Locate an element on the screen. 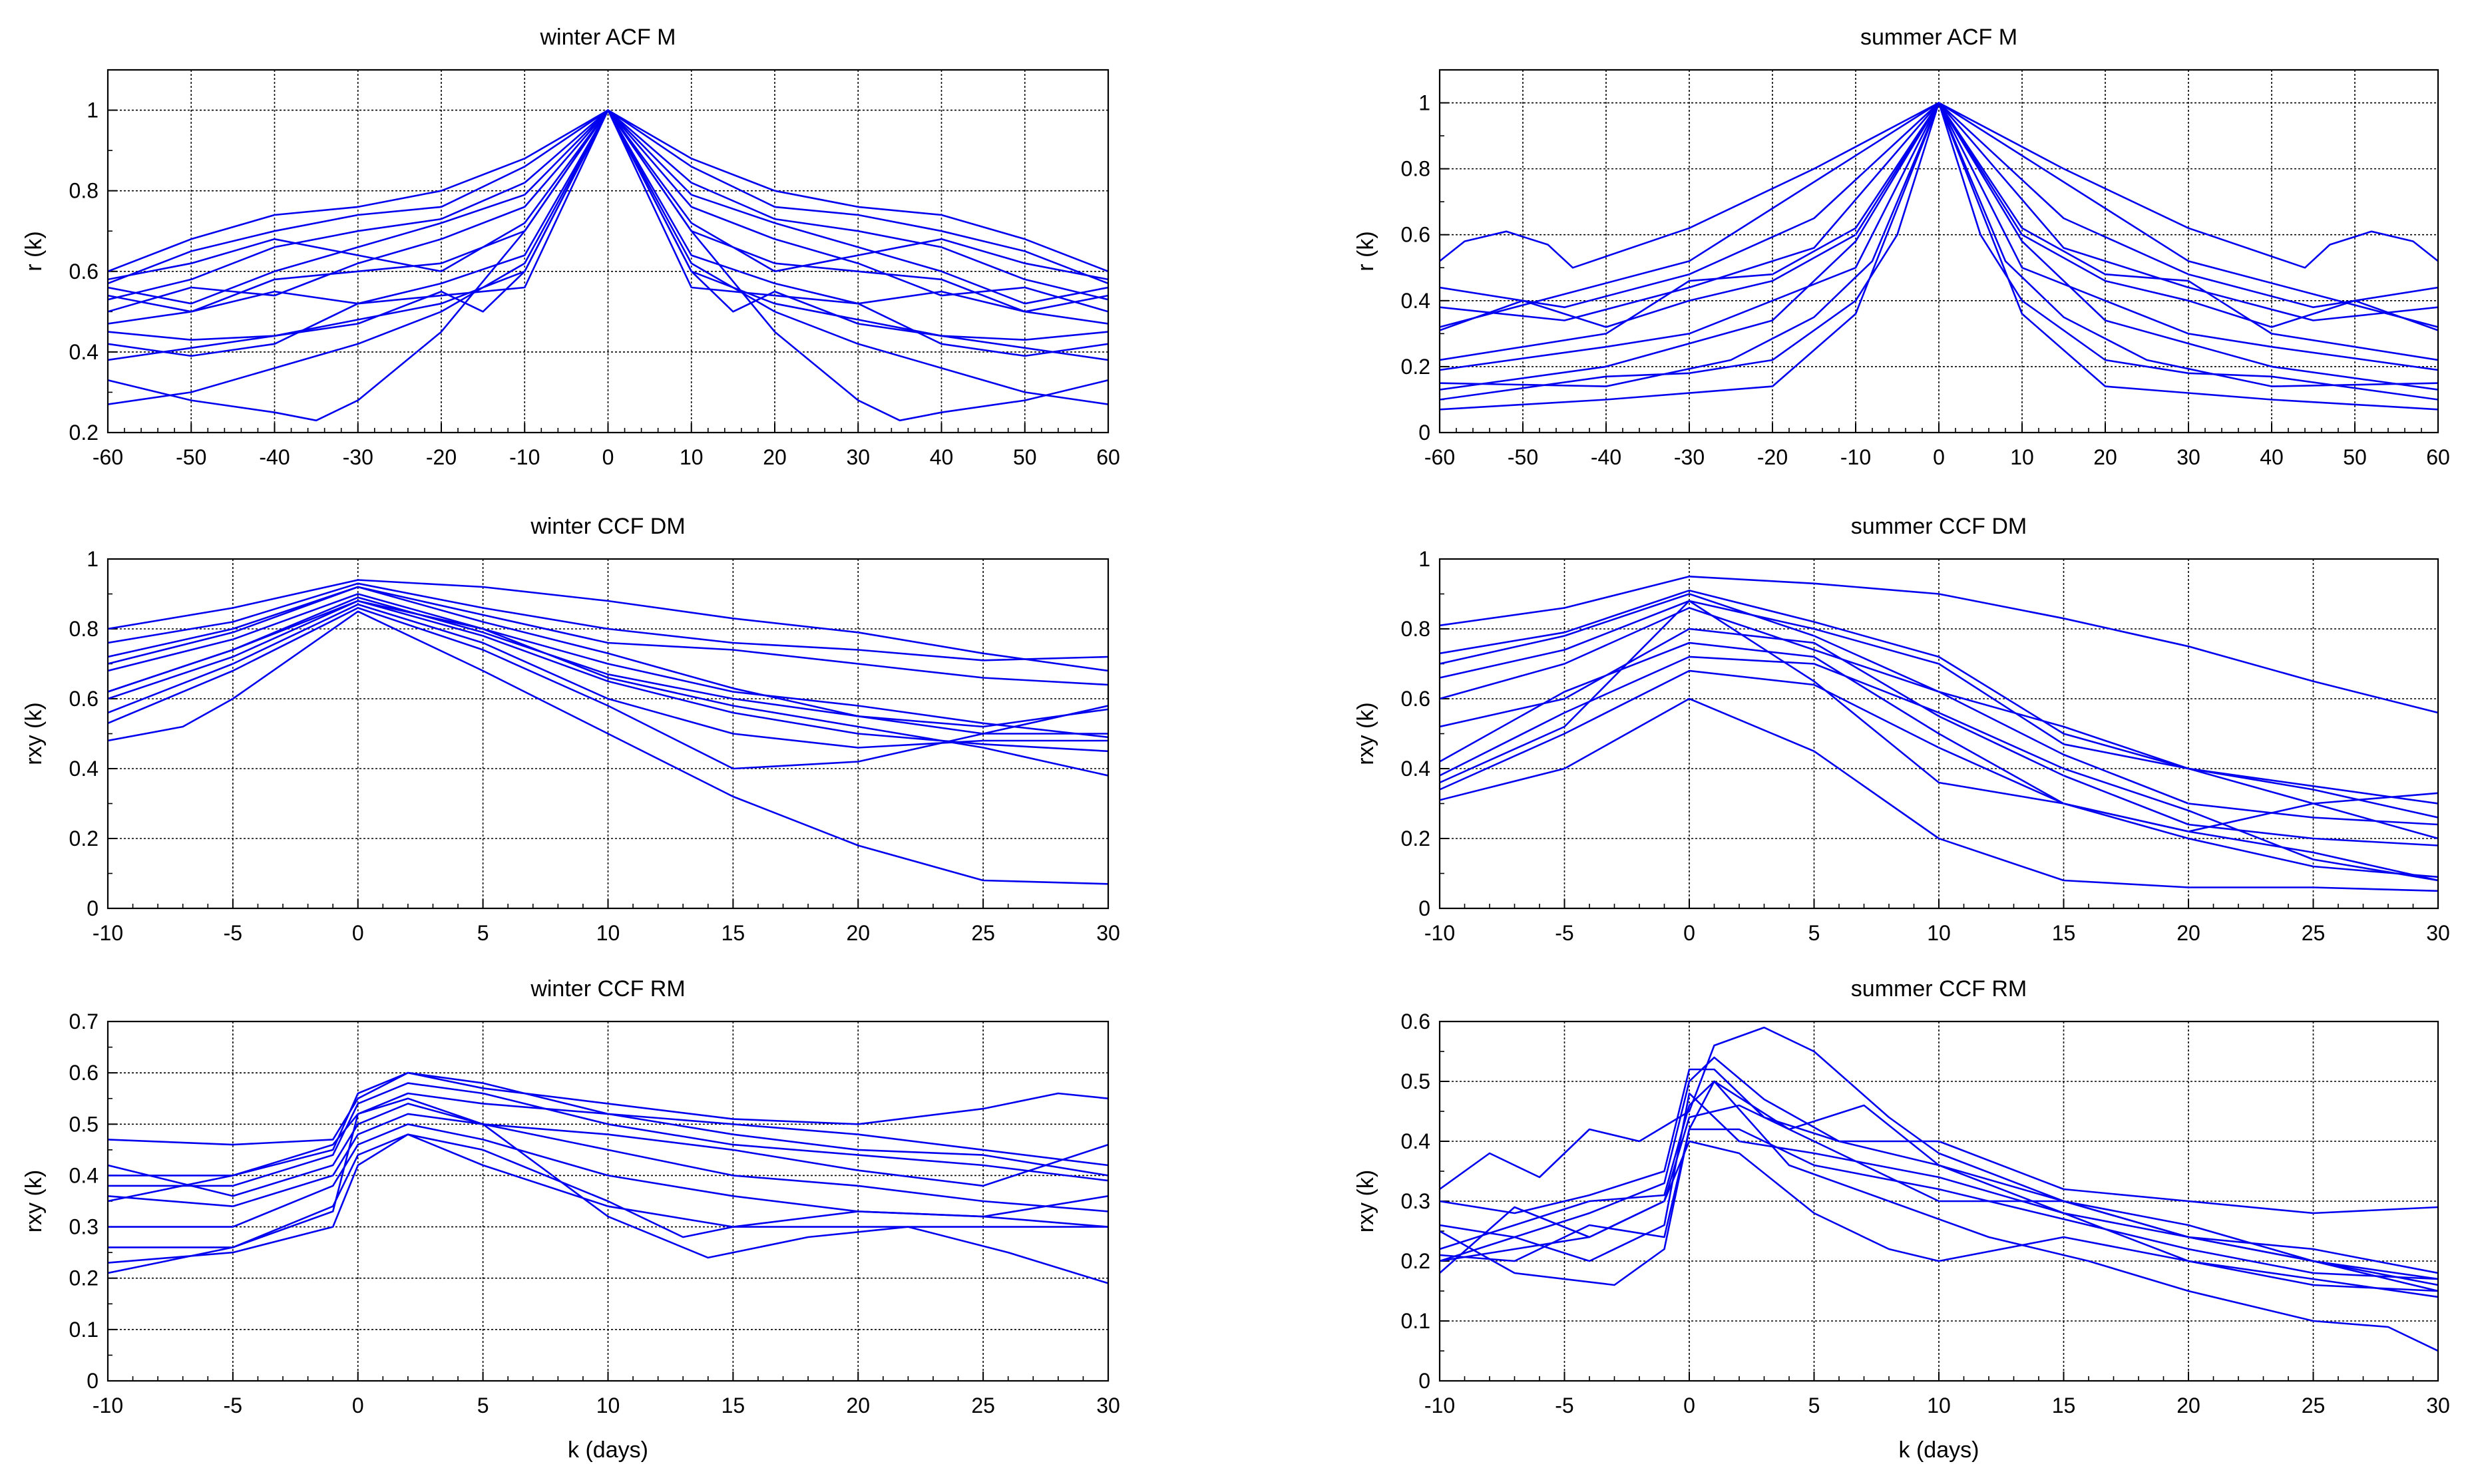  x-tick-label: -40 is located at coordinates (1606, 457).